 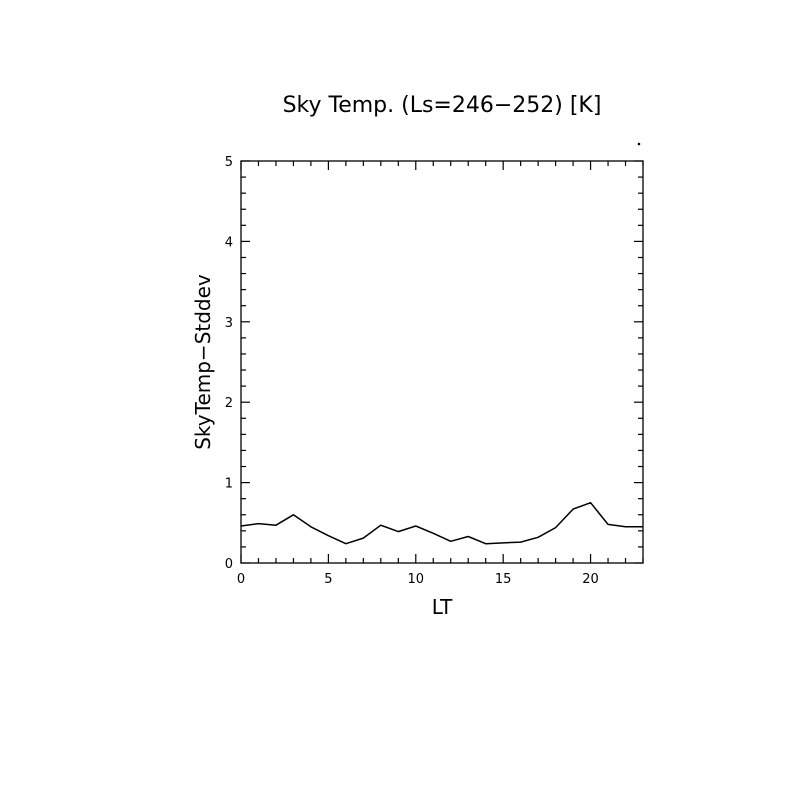 I want to click on y-tick-label: 1, so click(x=229, y=484).